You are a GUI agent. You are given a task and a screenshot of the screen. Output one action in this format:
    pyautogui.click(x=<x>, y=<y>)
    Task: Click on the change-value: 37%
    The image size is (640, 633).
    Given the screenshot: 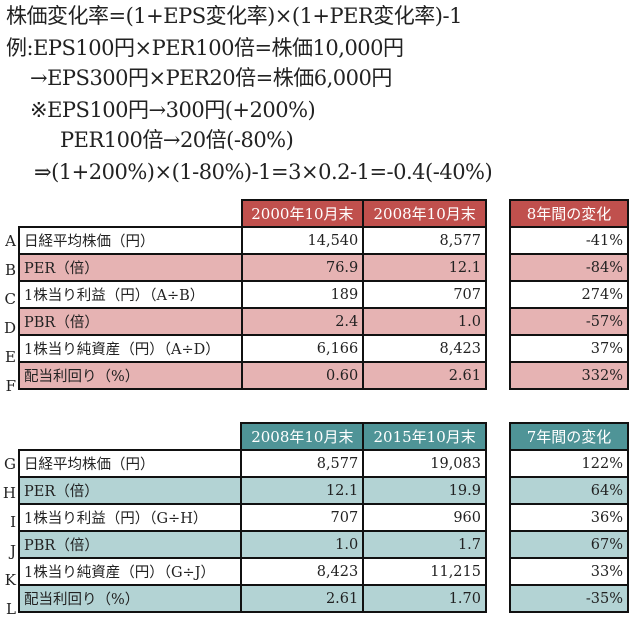 What is the action you would take?
    pyautogui.click(x=569, y=348)
    